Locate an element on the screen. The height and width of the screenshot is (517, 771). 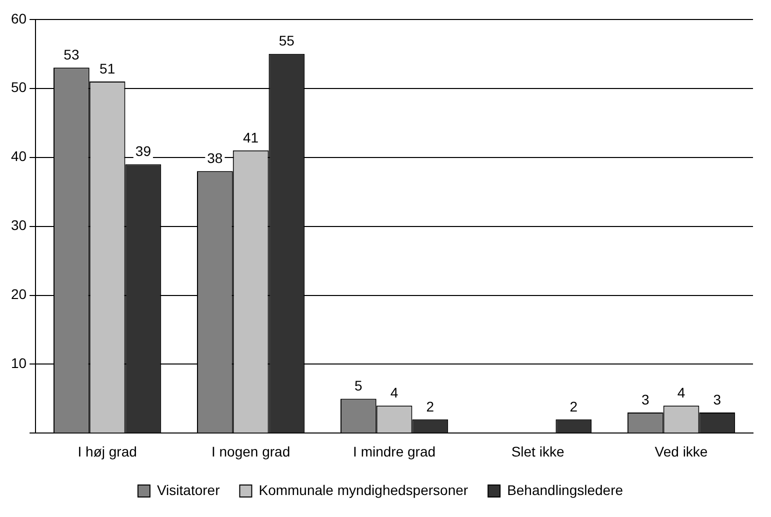
data-label: 5 is located at coordinates (358, 386).